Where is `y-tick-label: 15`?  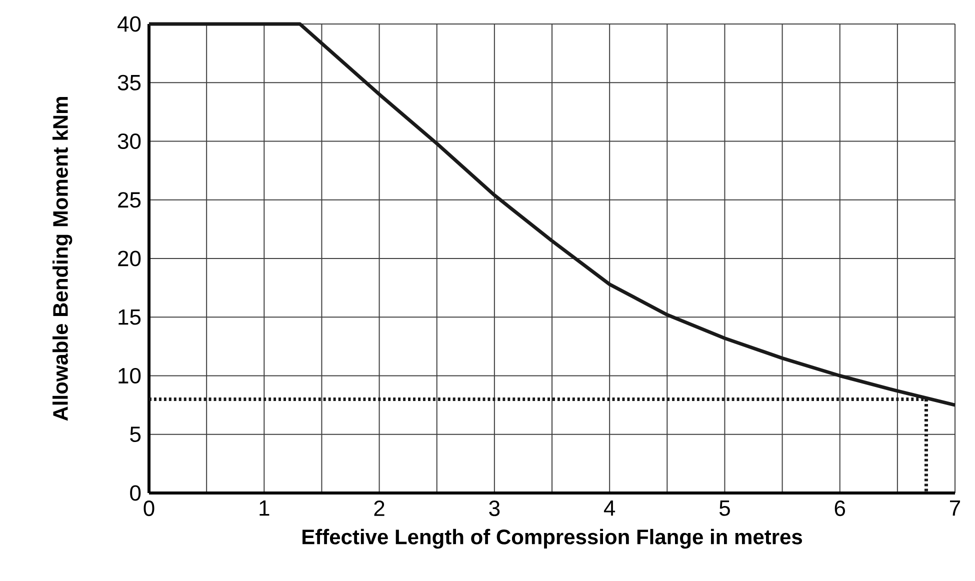
y-tick-label: 15 is located at coordinates (129, 317).